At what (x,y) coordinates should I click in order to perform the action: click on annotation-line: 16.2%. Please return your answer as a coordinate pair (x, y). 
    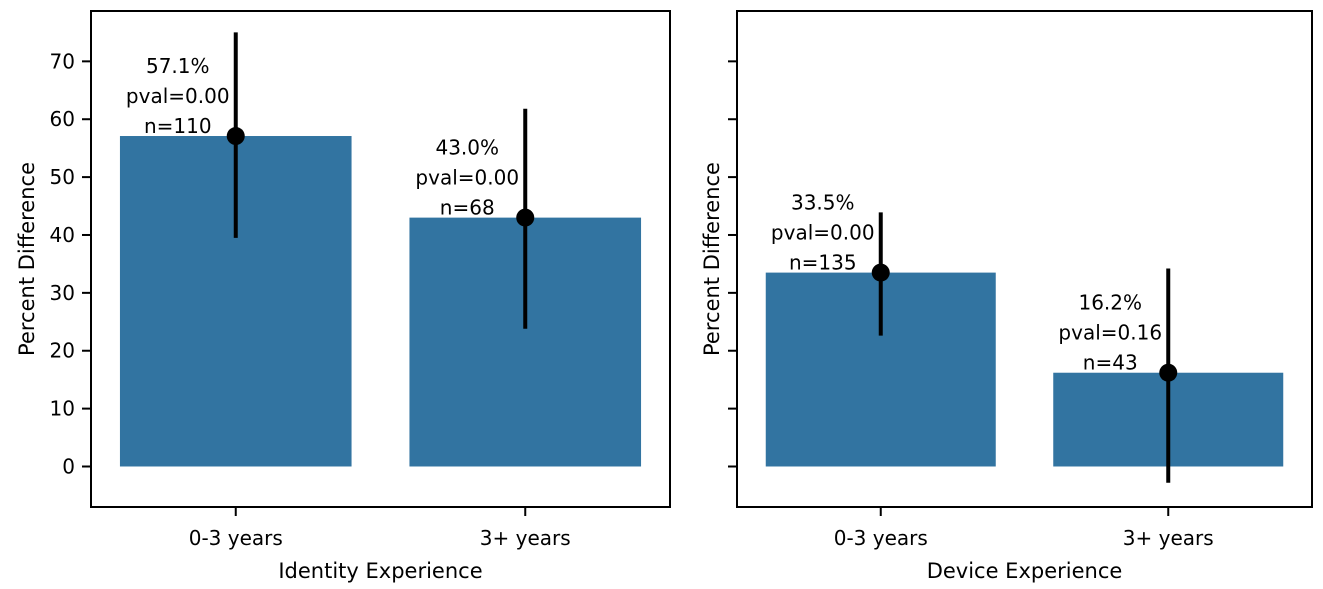
    Looking at the image, I should click on (1110, 303).